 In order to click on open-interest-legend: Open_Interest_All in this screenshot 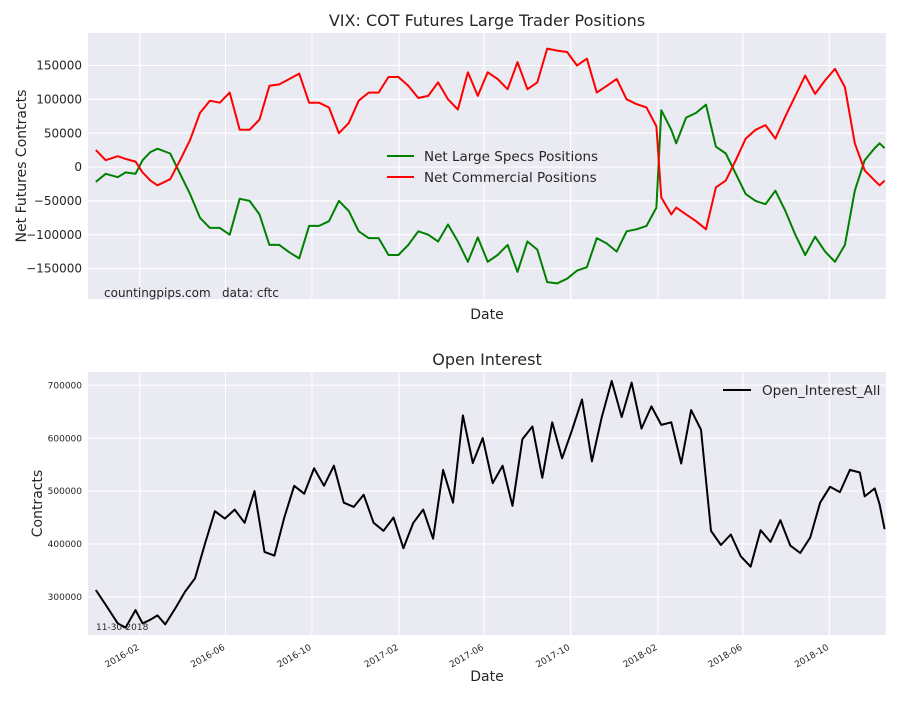, I will do `click(801, 391)`.